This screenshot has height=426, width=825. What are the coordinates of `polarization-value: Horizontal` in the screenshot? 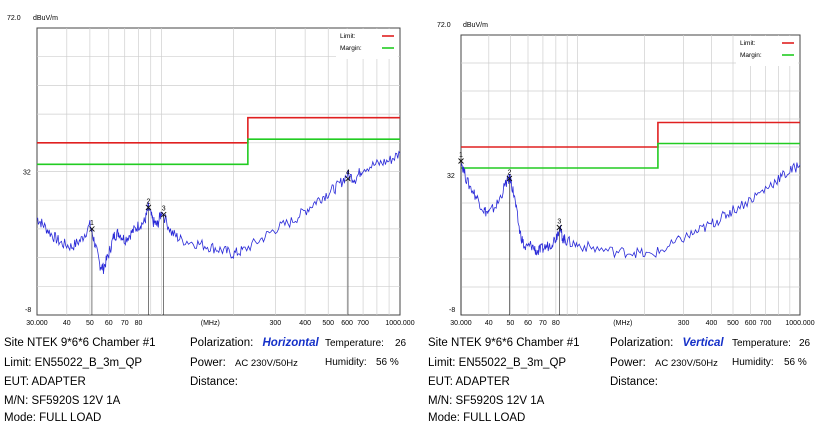 It's located at (290, 343).